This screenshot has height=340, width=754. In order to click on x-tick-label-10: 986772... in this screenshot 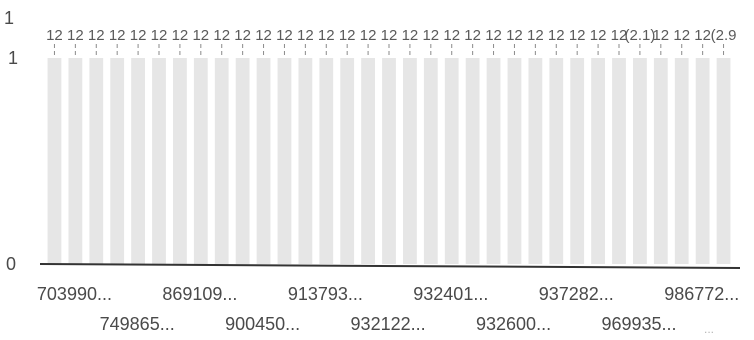, I will do `click(701, 294)`.